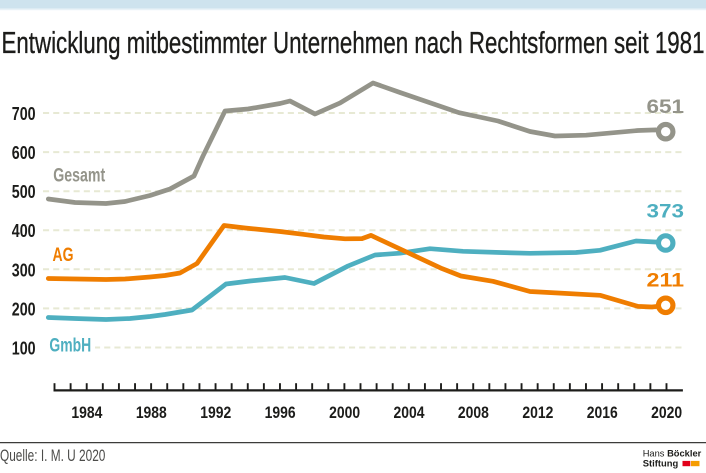  Describe the element at coordinates (24, 231) in the screenshot. I see `svg-text: 400` at that location.